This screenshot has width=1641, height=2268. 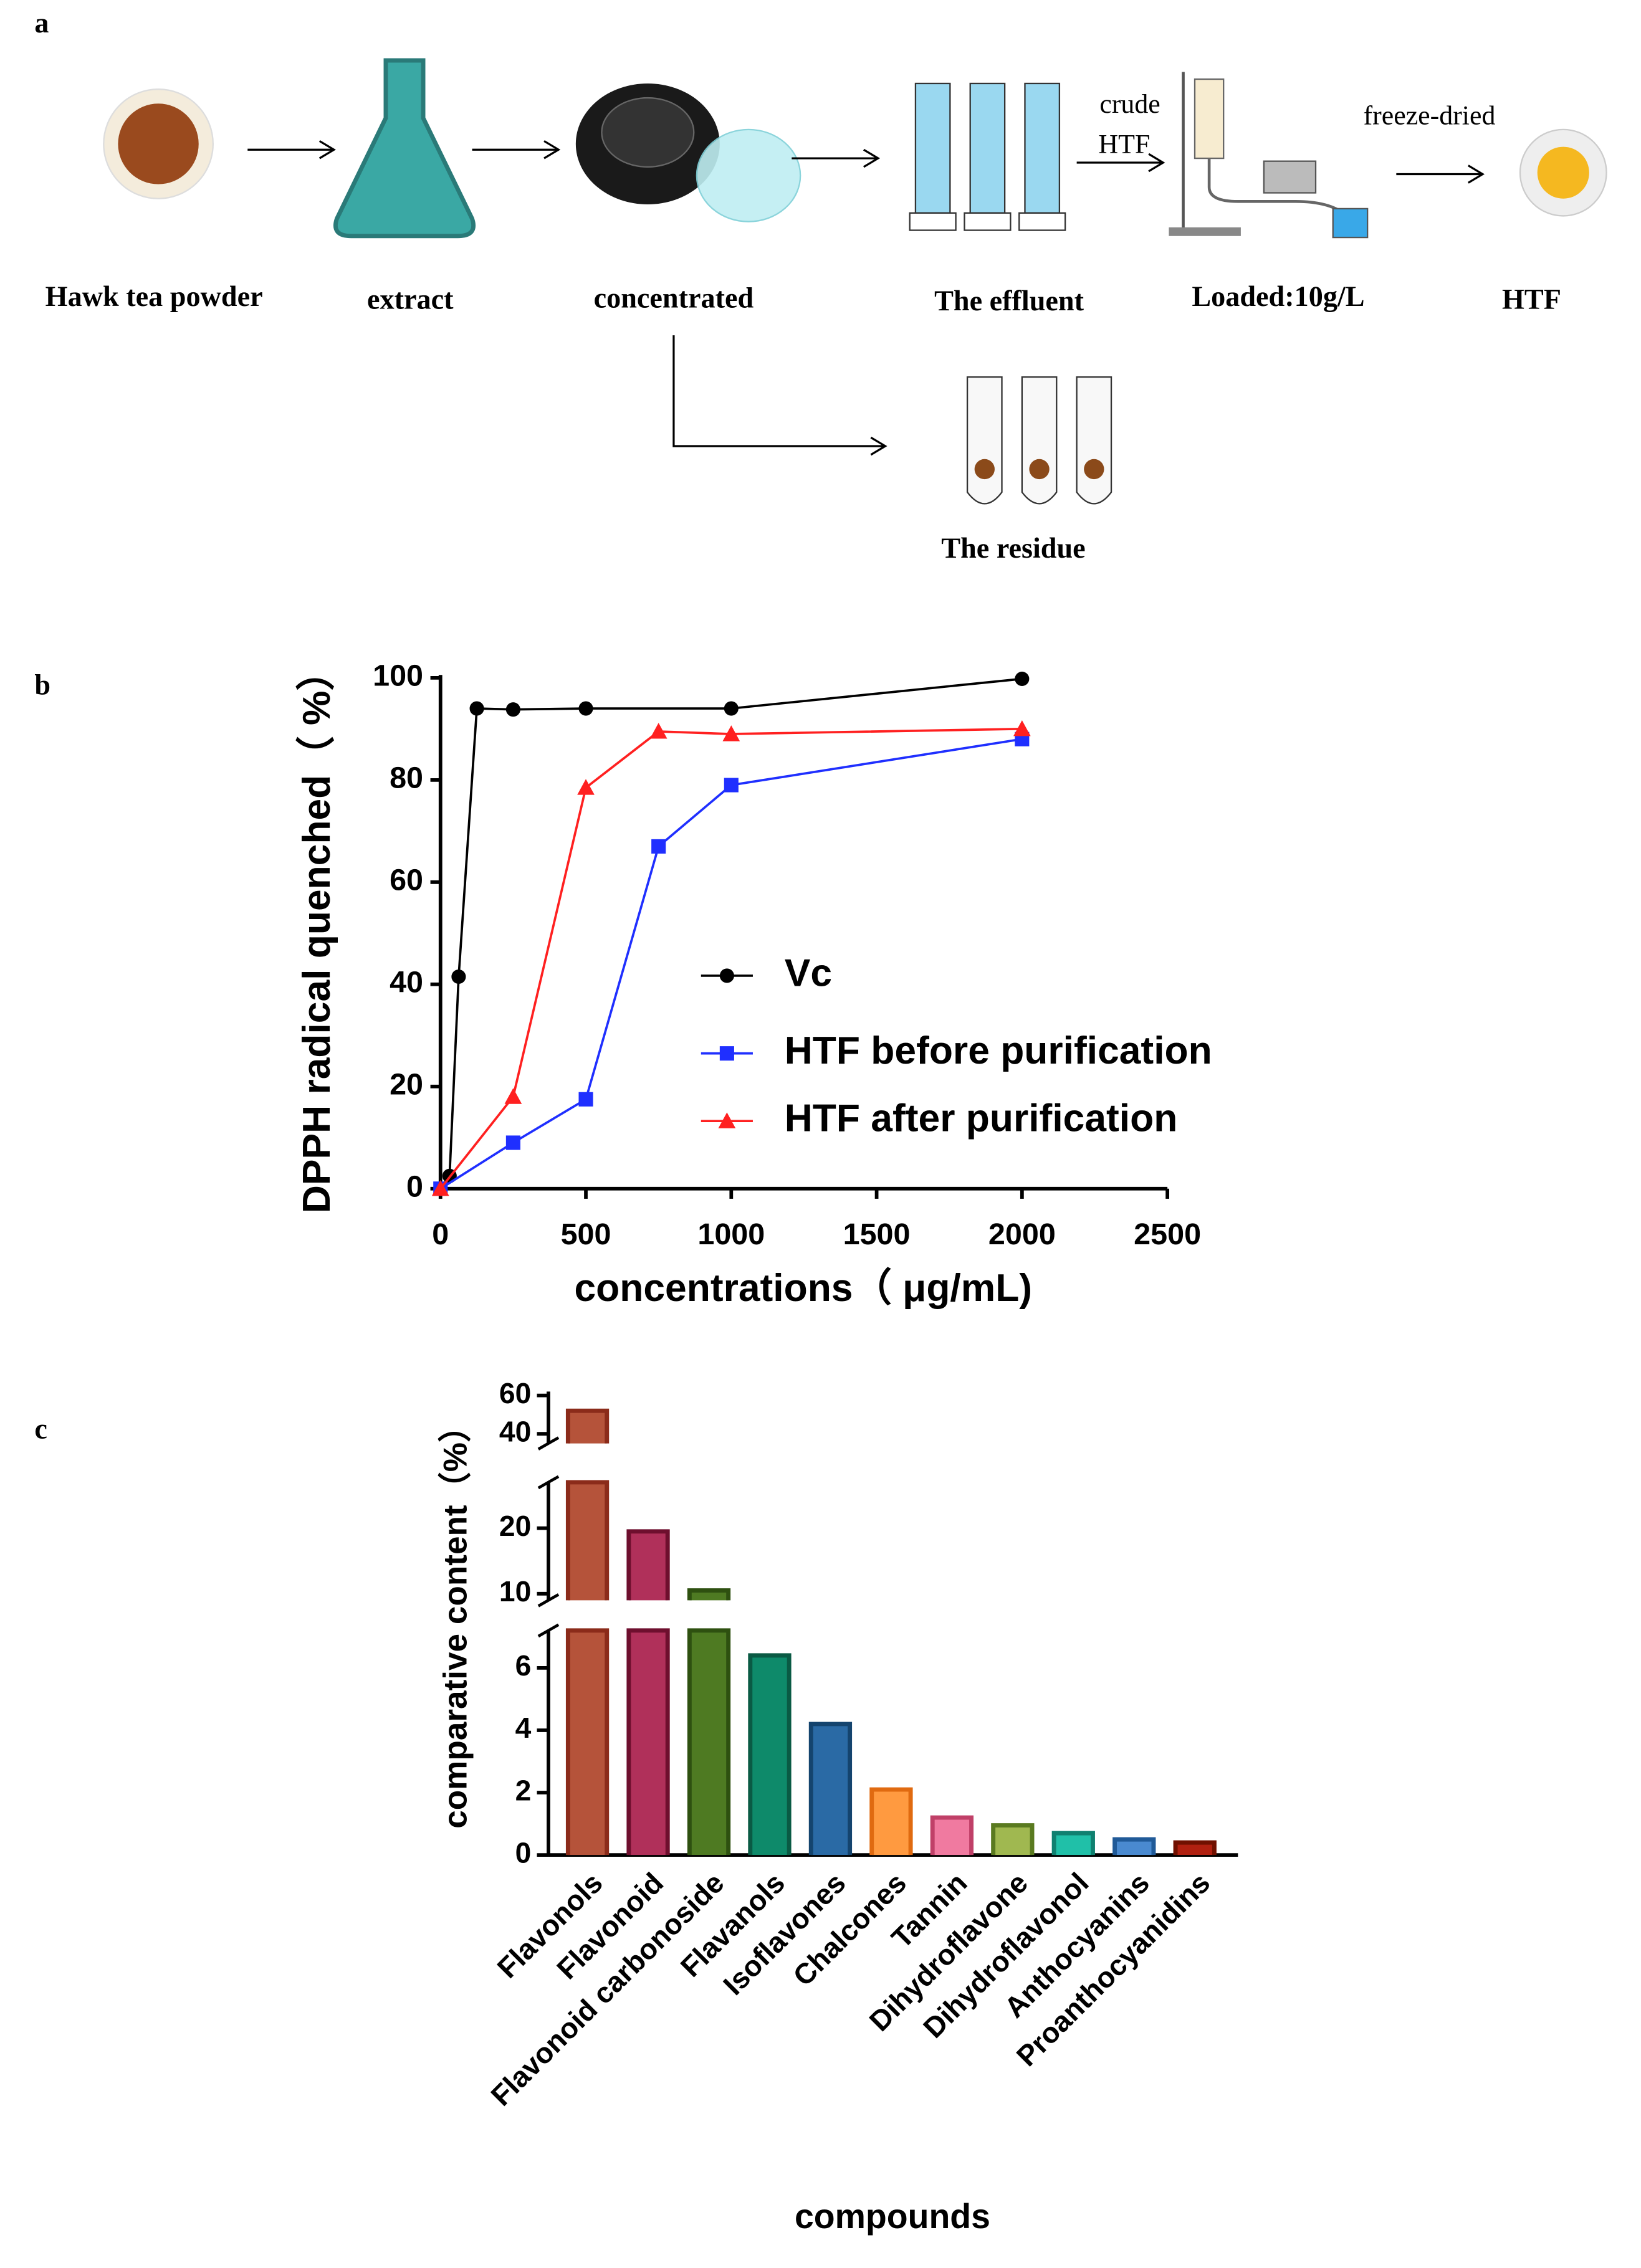 What do you see at coordinates (648, 132) in the screenshot?
I see `centrifuge-rotor` at bounding box center [648, 132].